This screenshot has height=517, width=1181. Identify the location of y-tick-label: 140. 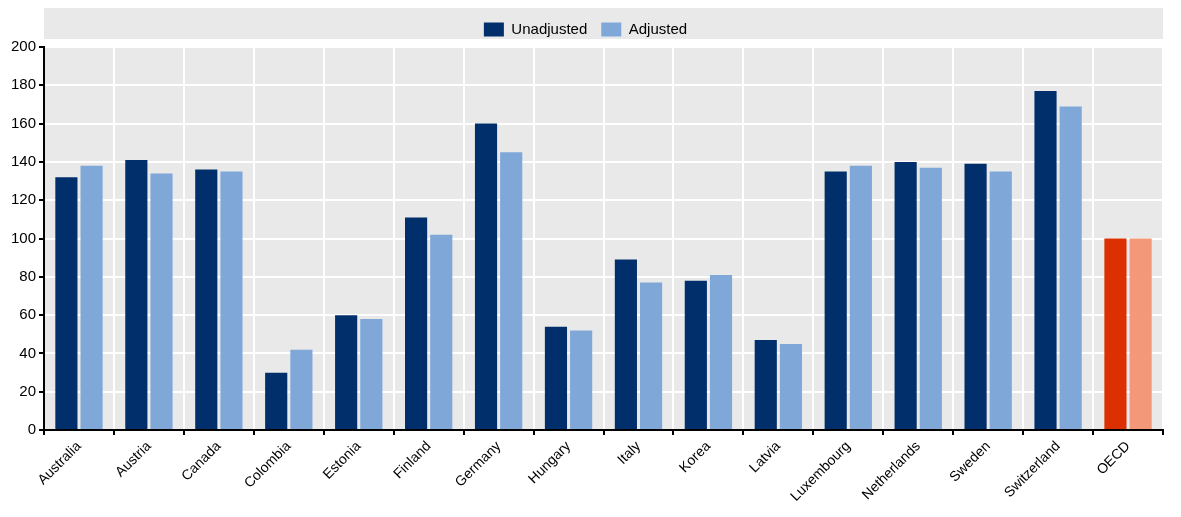
(24, 161).